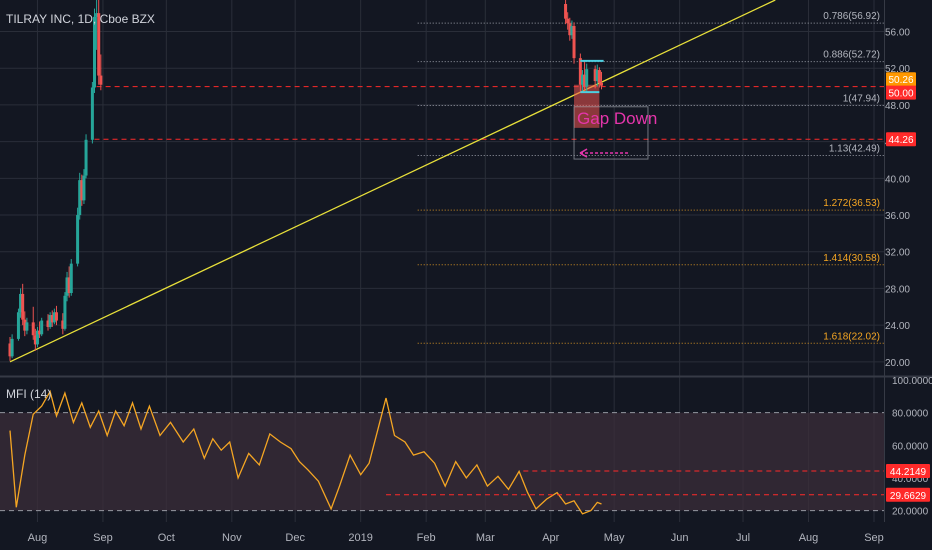 This screenshot has width=932, height=550. Describe the element at coordinates (635, 483) in the screenshot. I see `mfi-level-lines` at that location.